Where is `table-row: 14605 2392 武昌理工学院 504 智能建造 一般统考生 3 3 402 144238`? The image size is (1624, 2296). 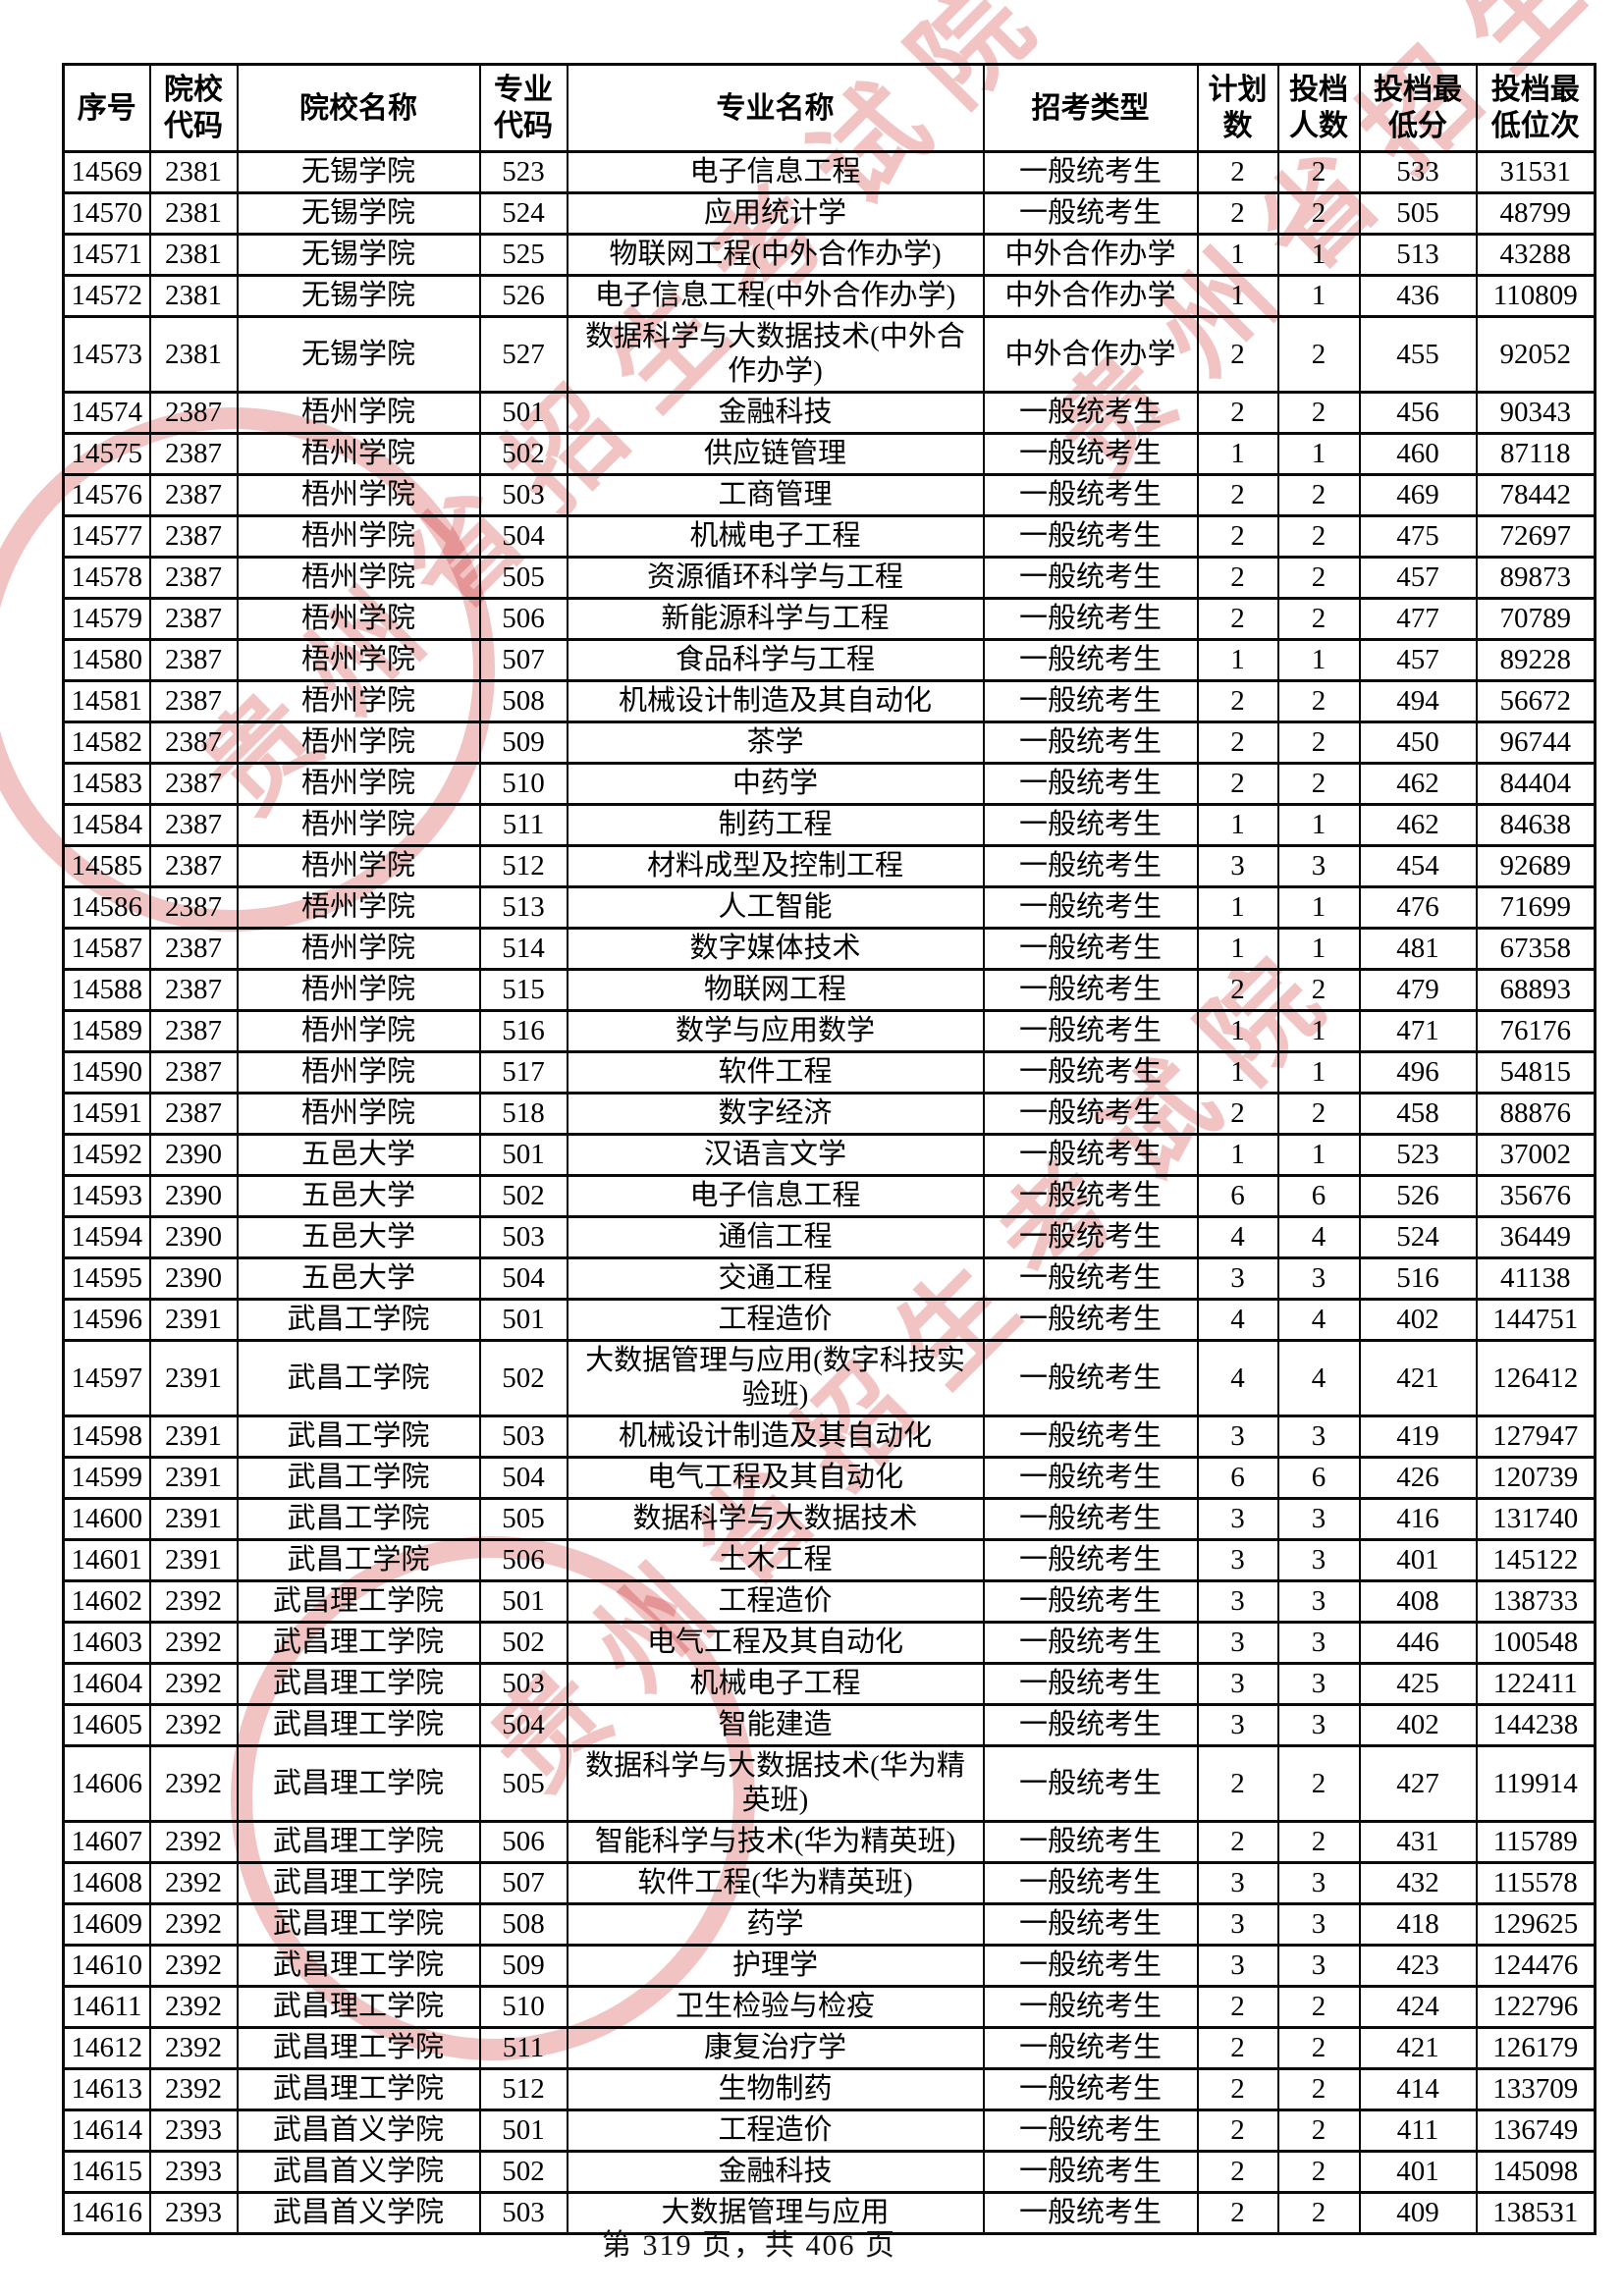
table-row: 14605 2392 武昌理工学院 504 智能建造 一般统考生 3 3 402 144238 is located at coordinates (829, 1725).